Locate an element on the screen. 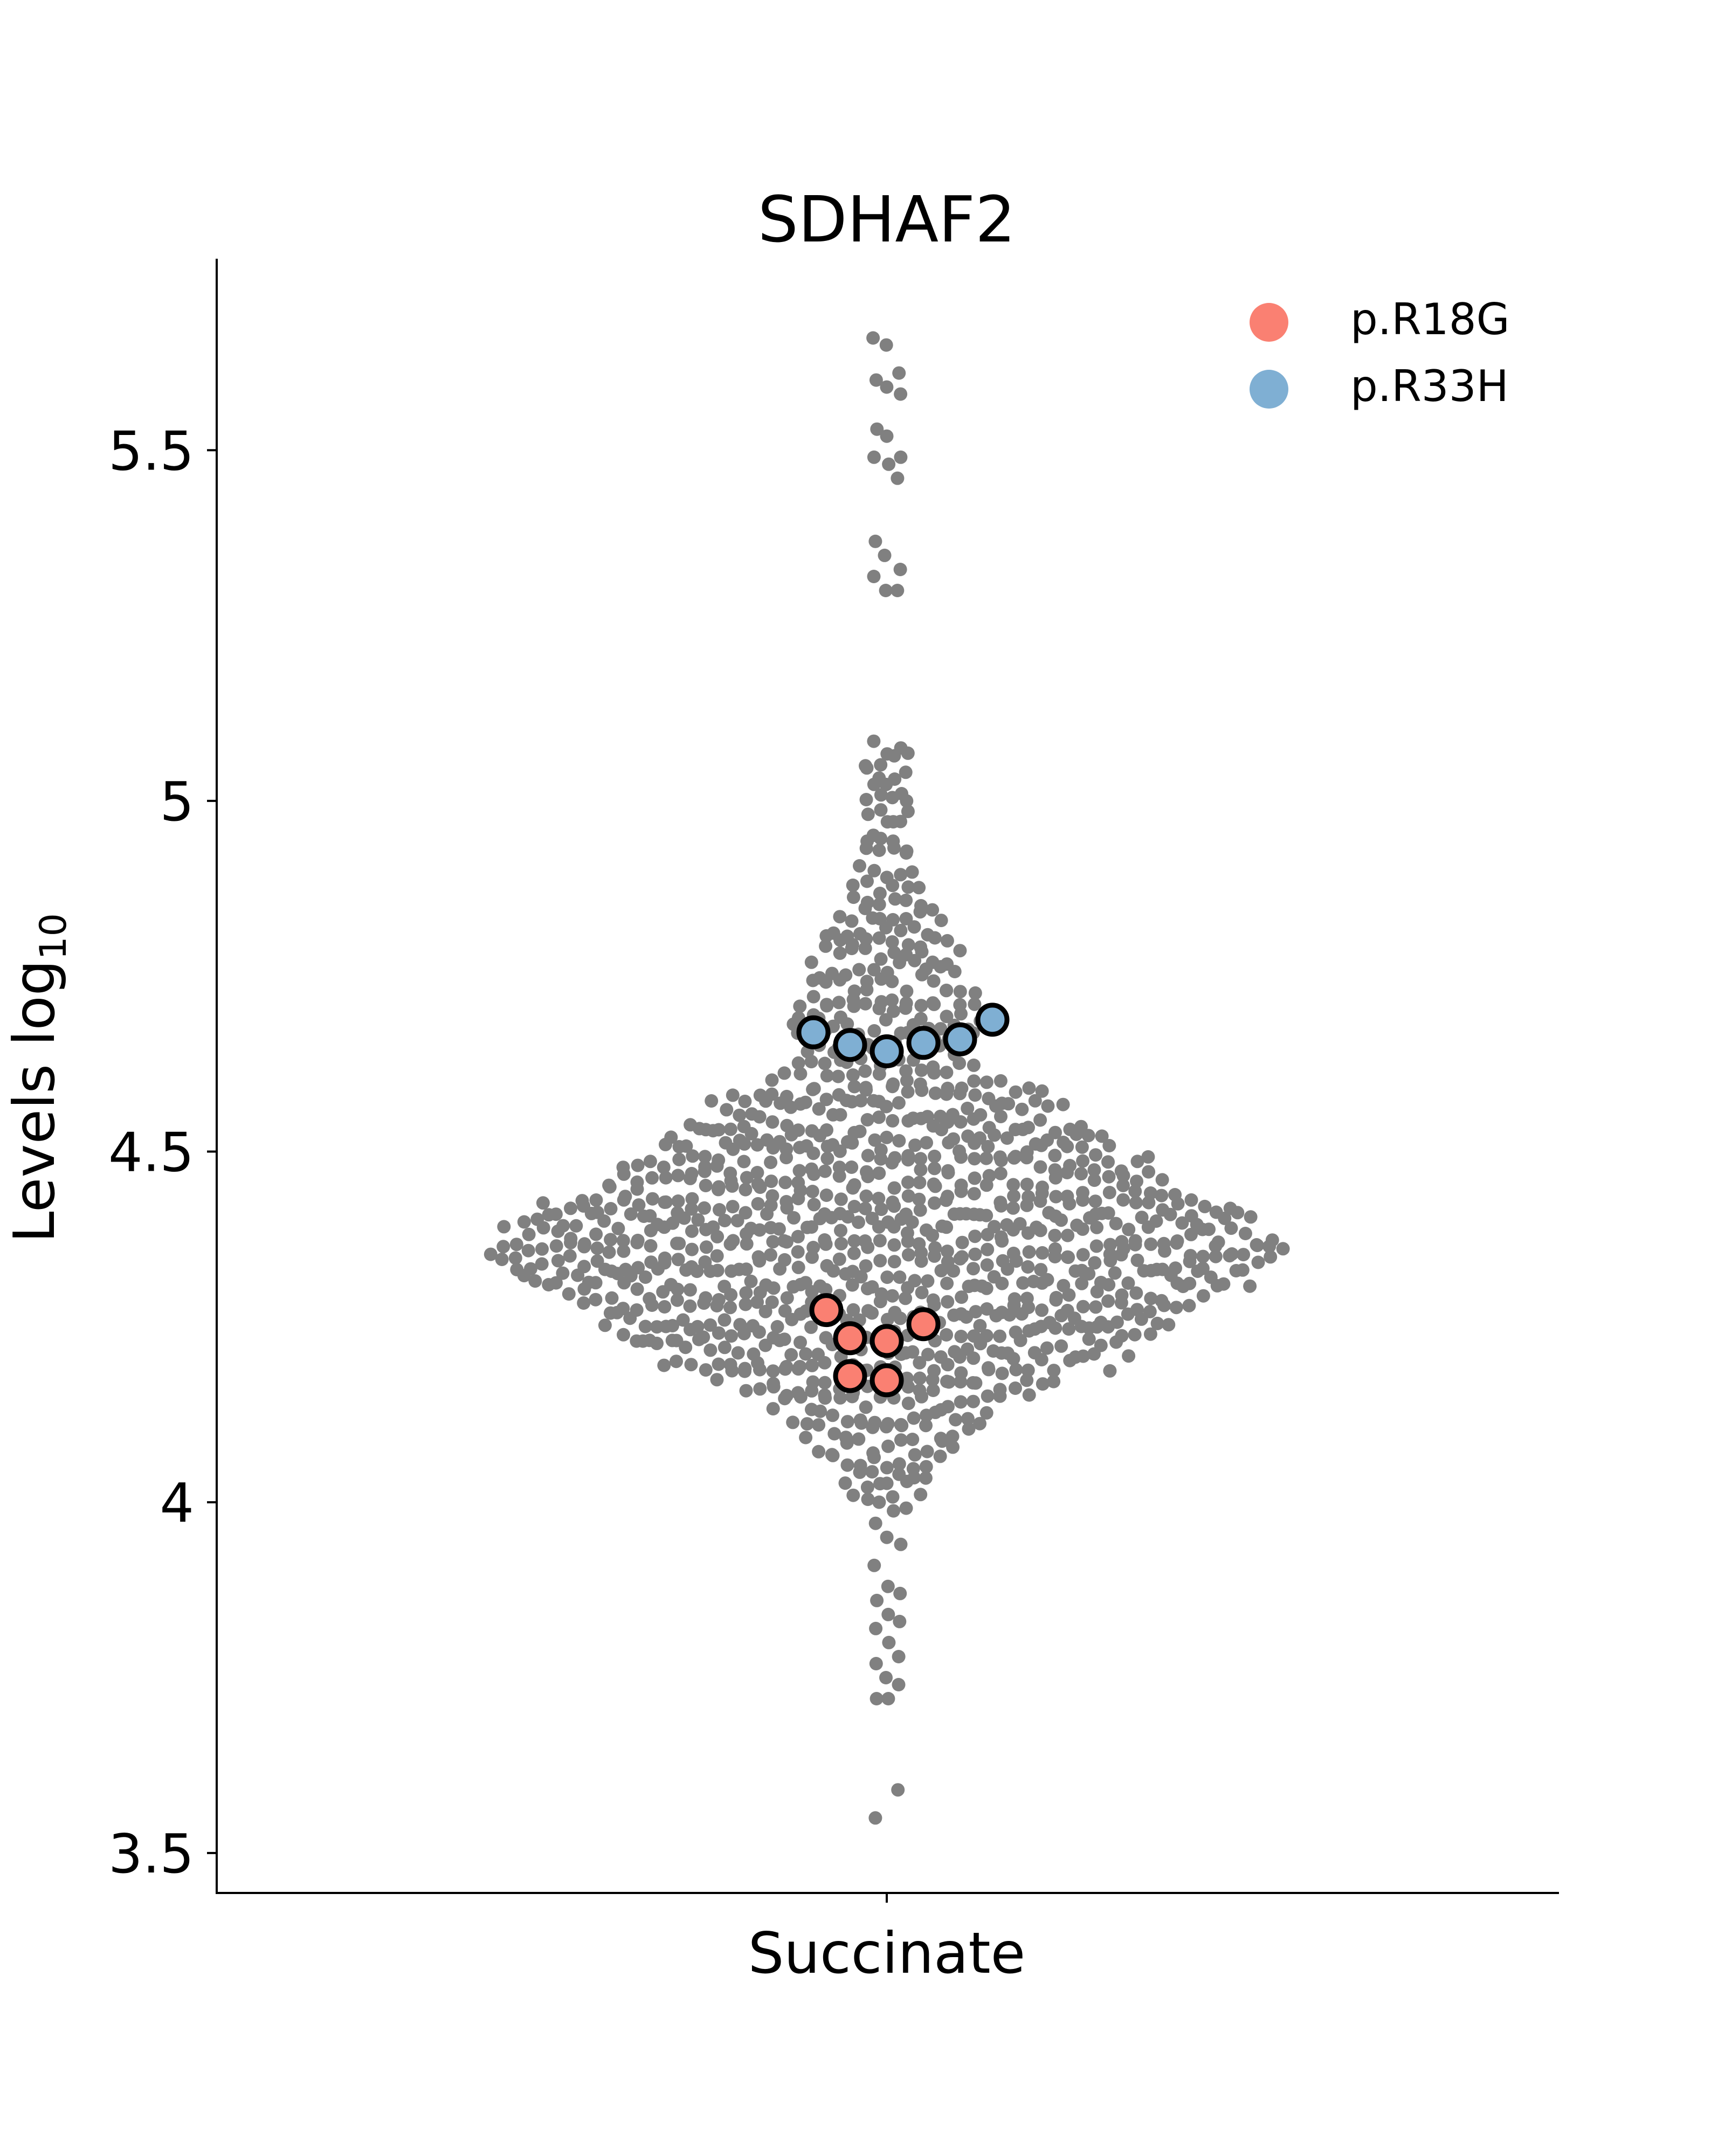  legend-marker-r18g is located at coordinates (1269, 322).